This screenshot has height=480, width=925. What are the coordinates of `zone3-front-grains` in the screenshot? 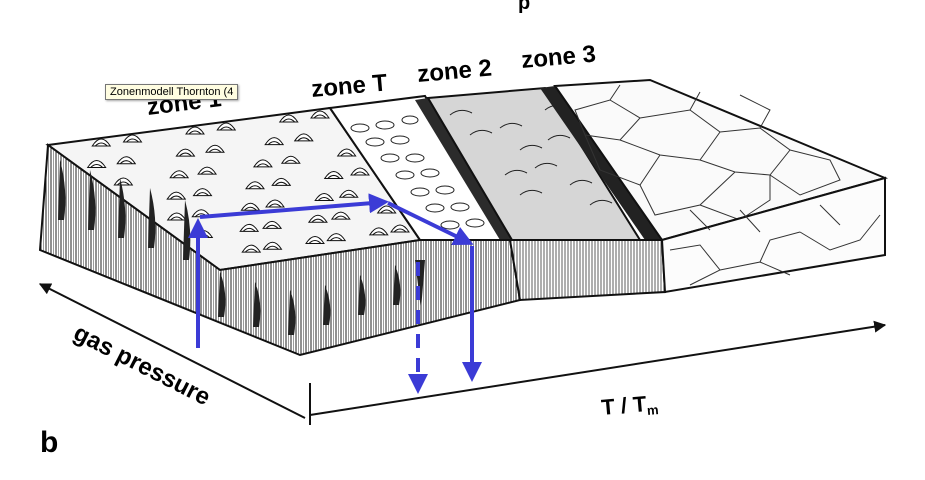 It's located at (775, 245).